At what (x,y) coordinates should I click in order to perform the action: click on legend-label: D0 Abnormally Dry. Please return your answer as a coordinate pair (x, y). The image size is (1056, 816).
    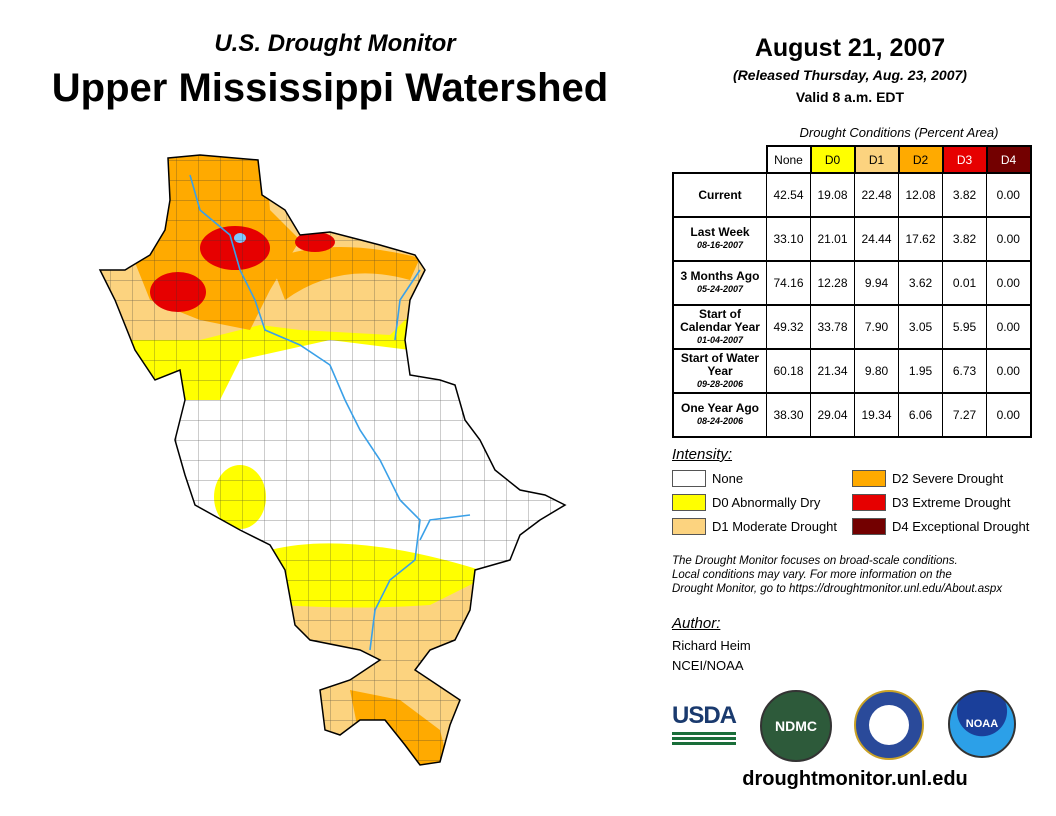
    Looking at the image, I should click on (766, 502).